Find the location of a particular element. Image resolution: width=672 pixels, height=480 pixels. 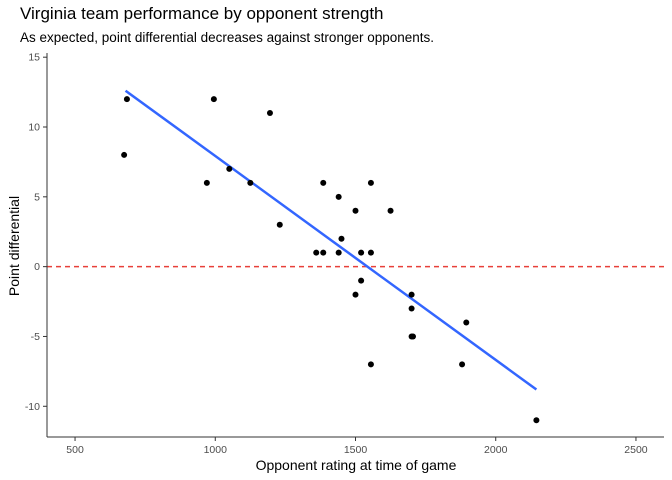

y-tick-label--5: -5 is located at coordinates (35, 337).